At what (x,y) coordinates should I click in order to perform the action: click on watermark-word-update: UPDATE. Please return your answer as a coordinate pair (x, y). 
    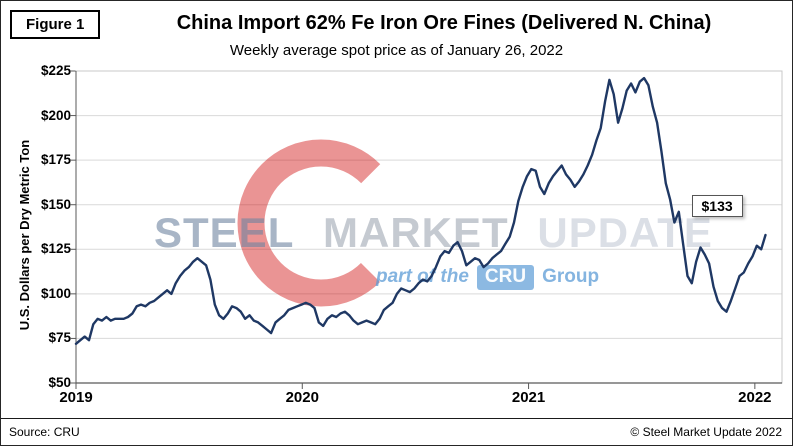
    Looking at the image, I should click on (625, 232).